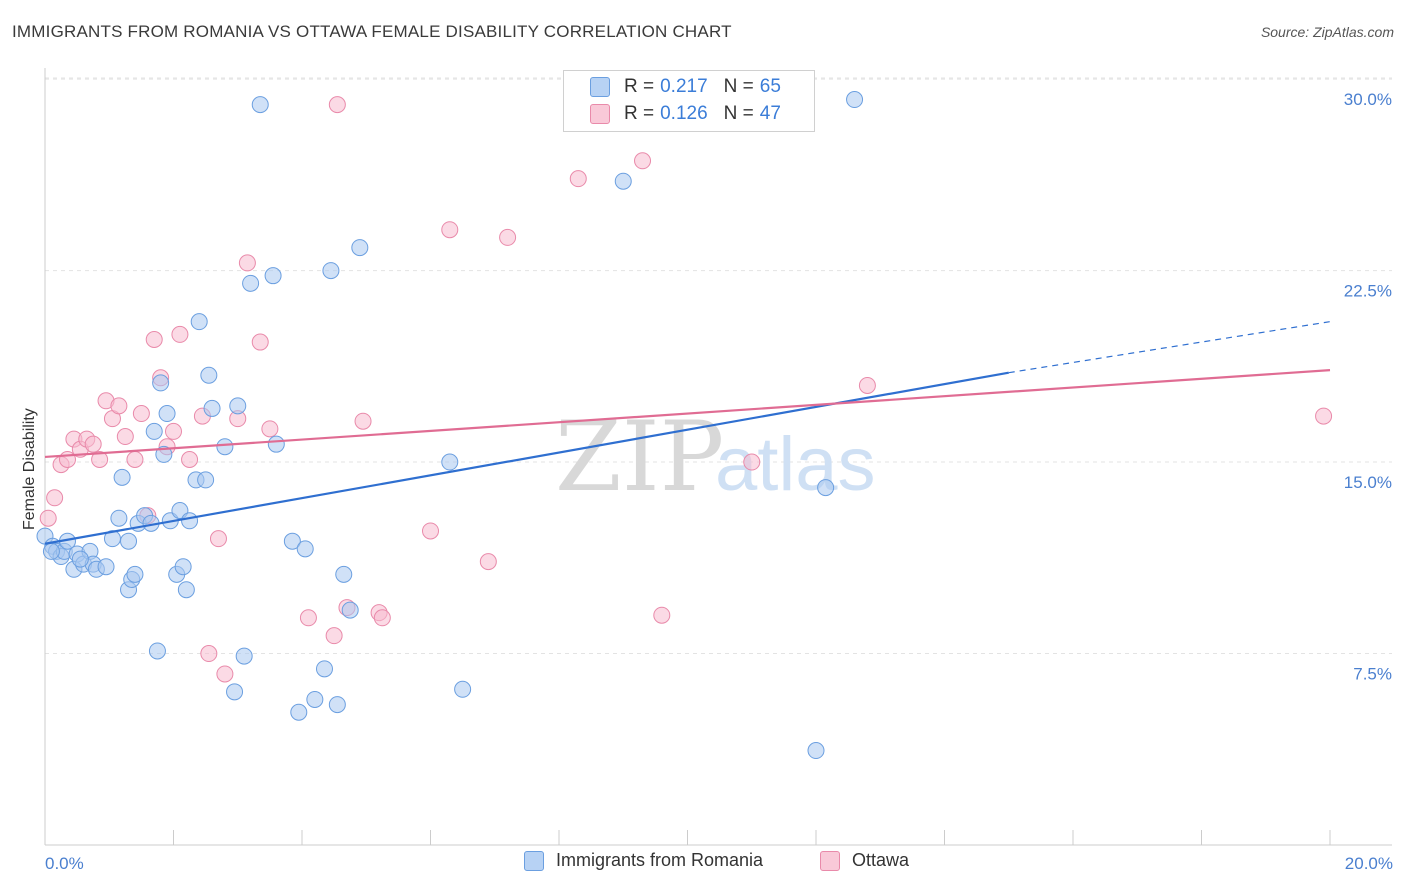 The width and height of the screenshot is (1406, 892). What do you see at coordinates (1368, 482) in the screenshot?
I see `y-tick-label: 15.0%` at bounding box center [1368, 482].